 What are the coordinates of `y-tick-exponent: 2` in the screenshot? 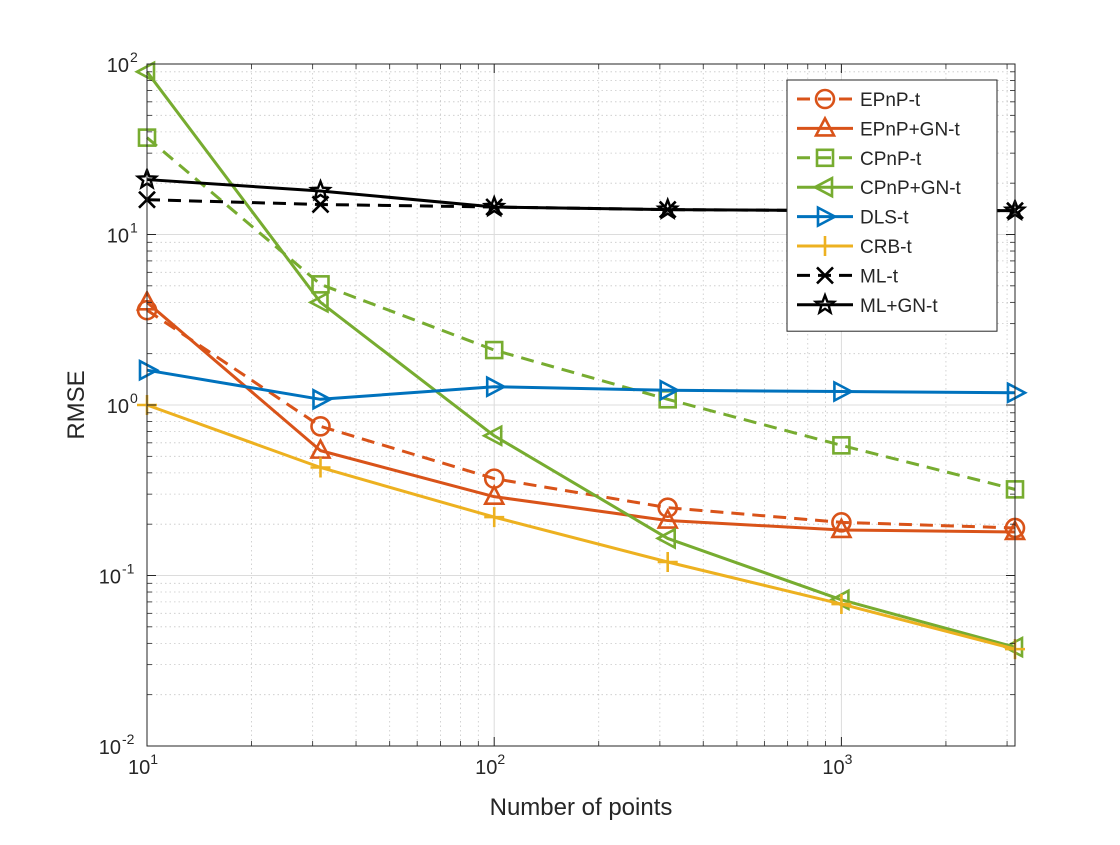 It's located at (134, 57).